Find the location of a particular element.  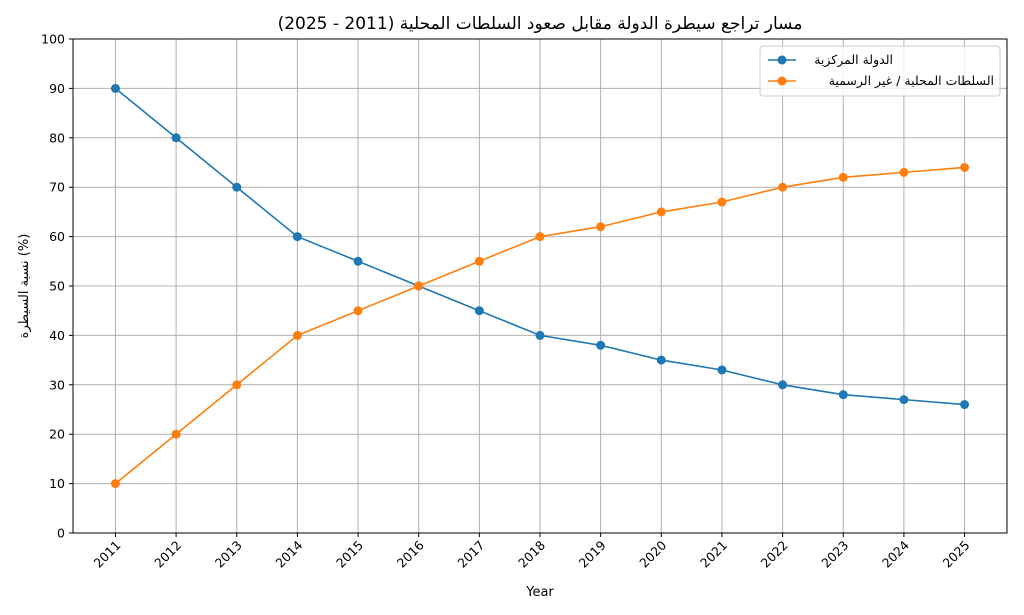

x-tick-label: 2022 is located at coordinates (774, 554).